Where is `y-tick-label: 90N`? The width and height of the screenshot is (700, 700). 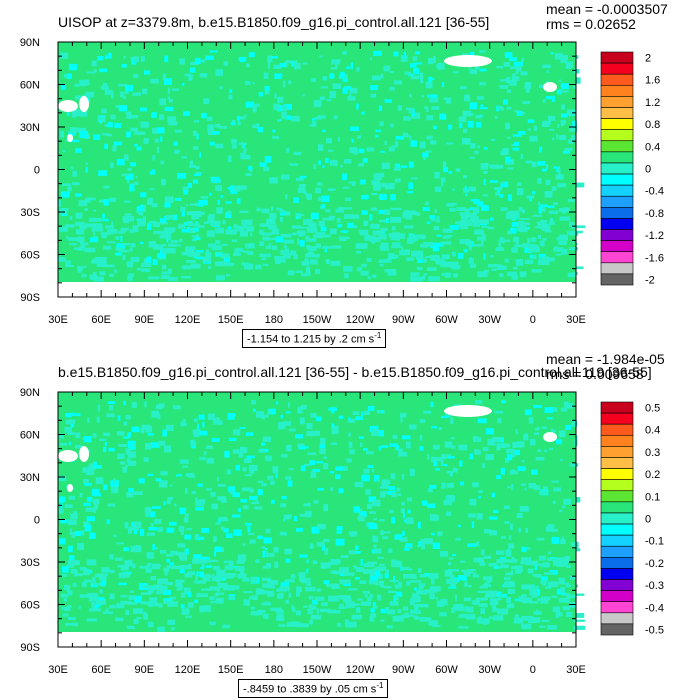
y-tick-label: 90N is located at coordinates (30, 393).